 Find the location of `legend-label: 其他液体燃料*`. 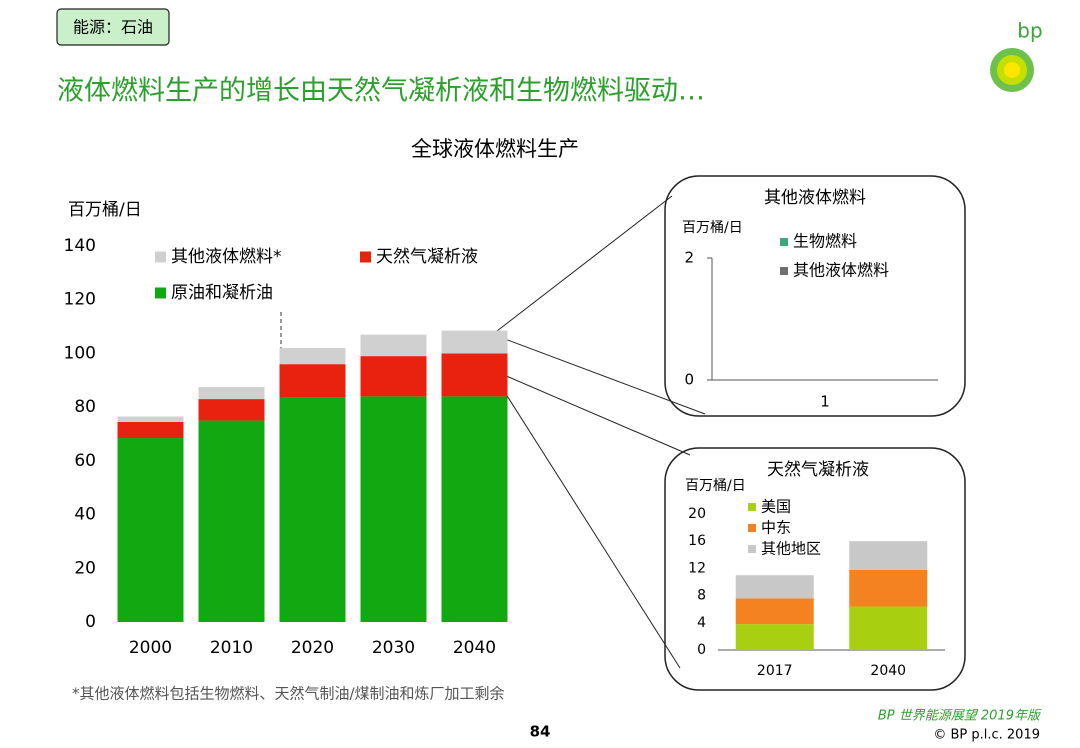

legend-label: 其他液体燃料* is located at coordinates (226, 257).